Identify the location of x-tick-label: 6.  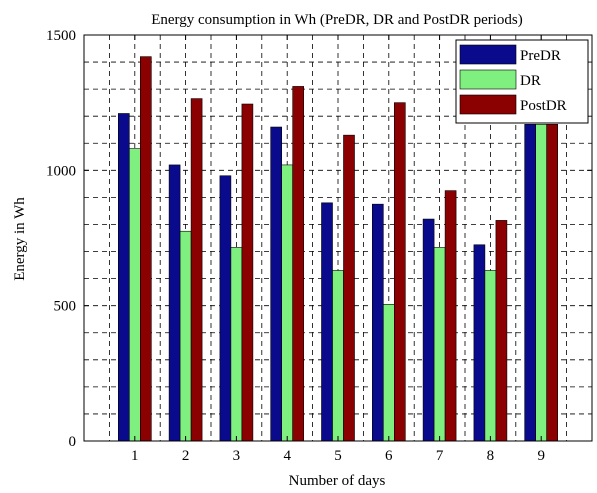
(389, 456).